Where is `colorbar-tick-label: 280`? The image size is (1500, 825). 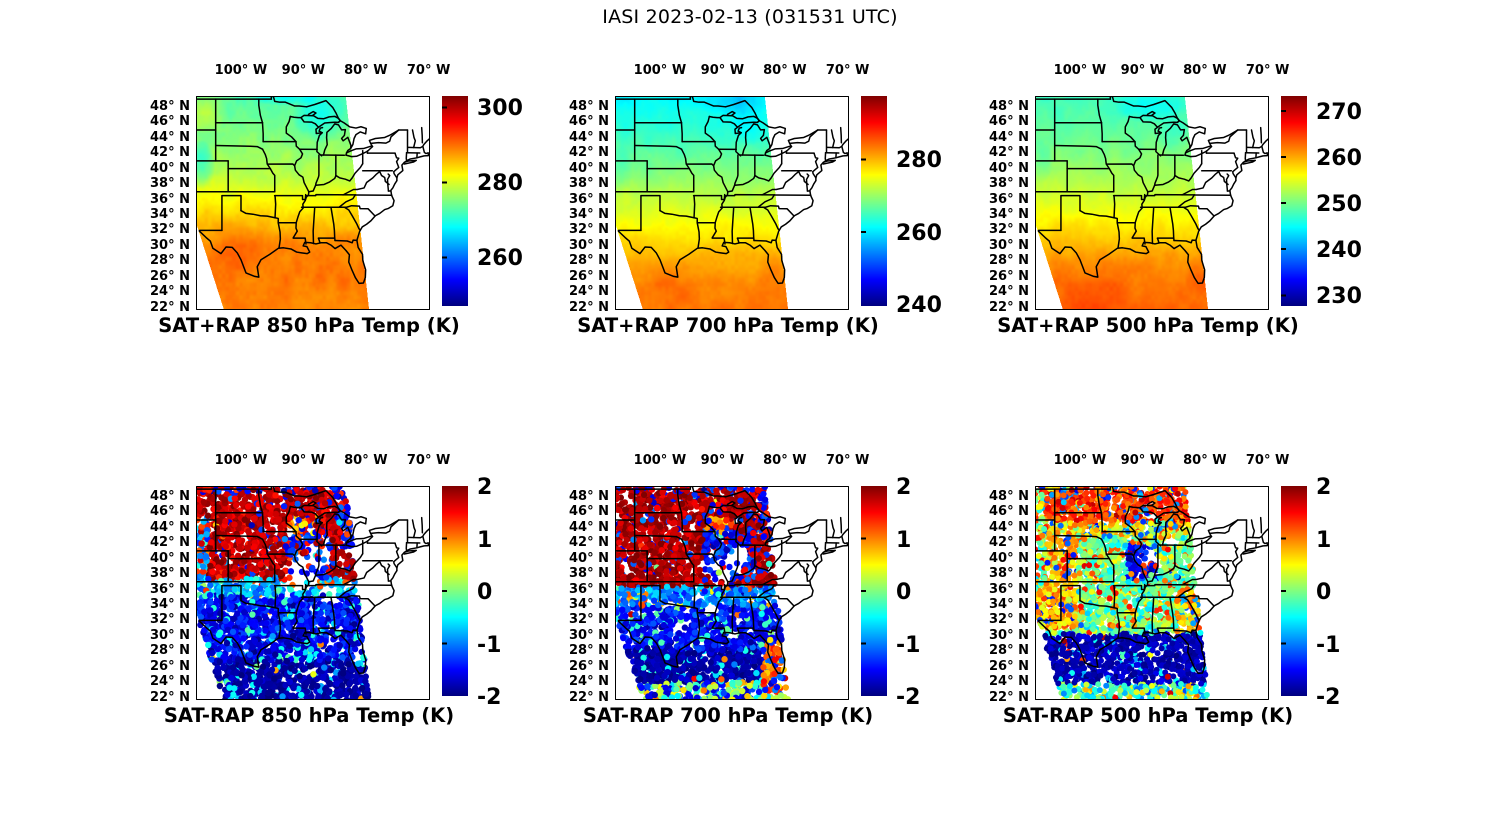
colorbar-tick-label: 280 is located at coordinates (919, 161).